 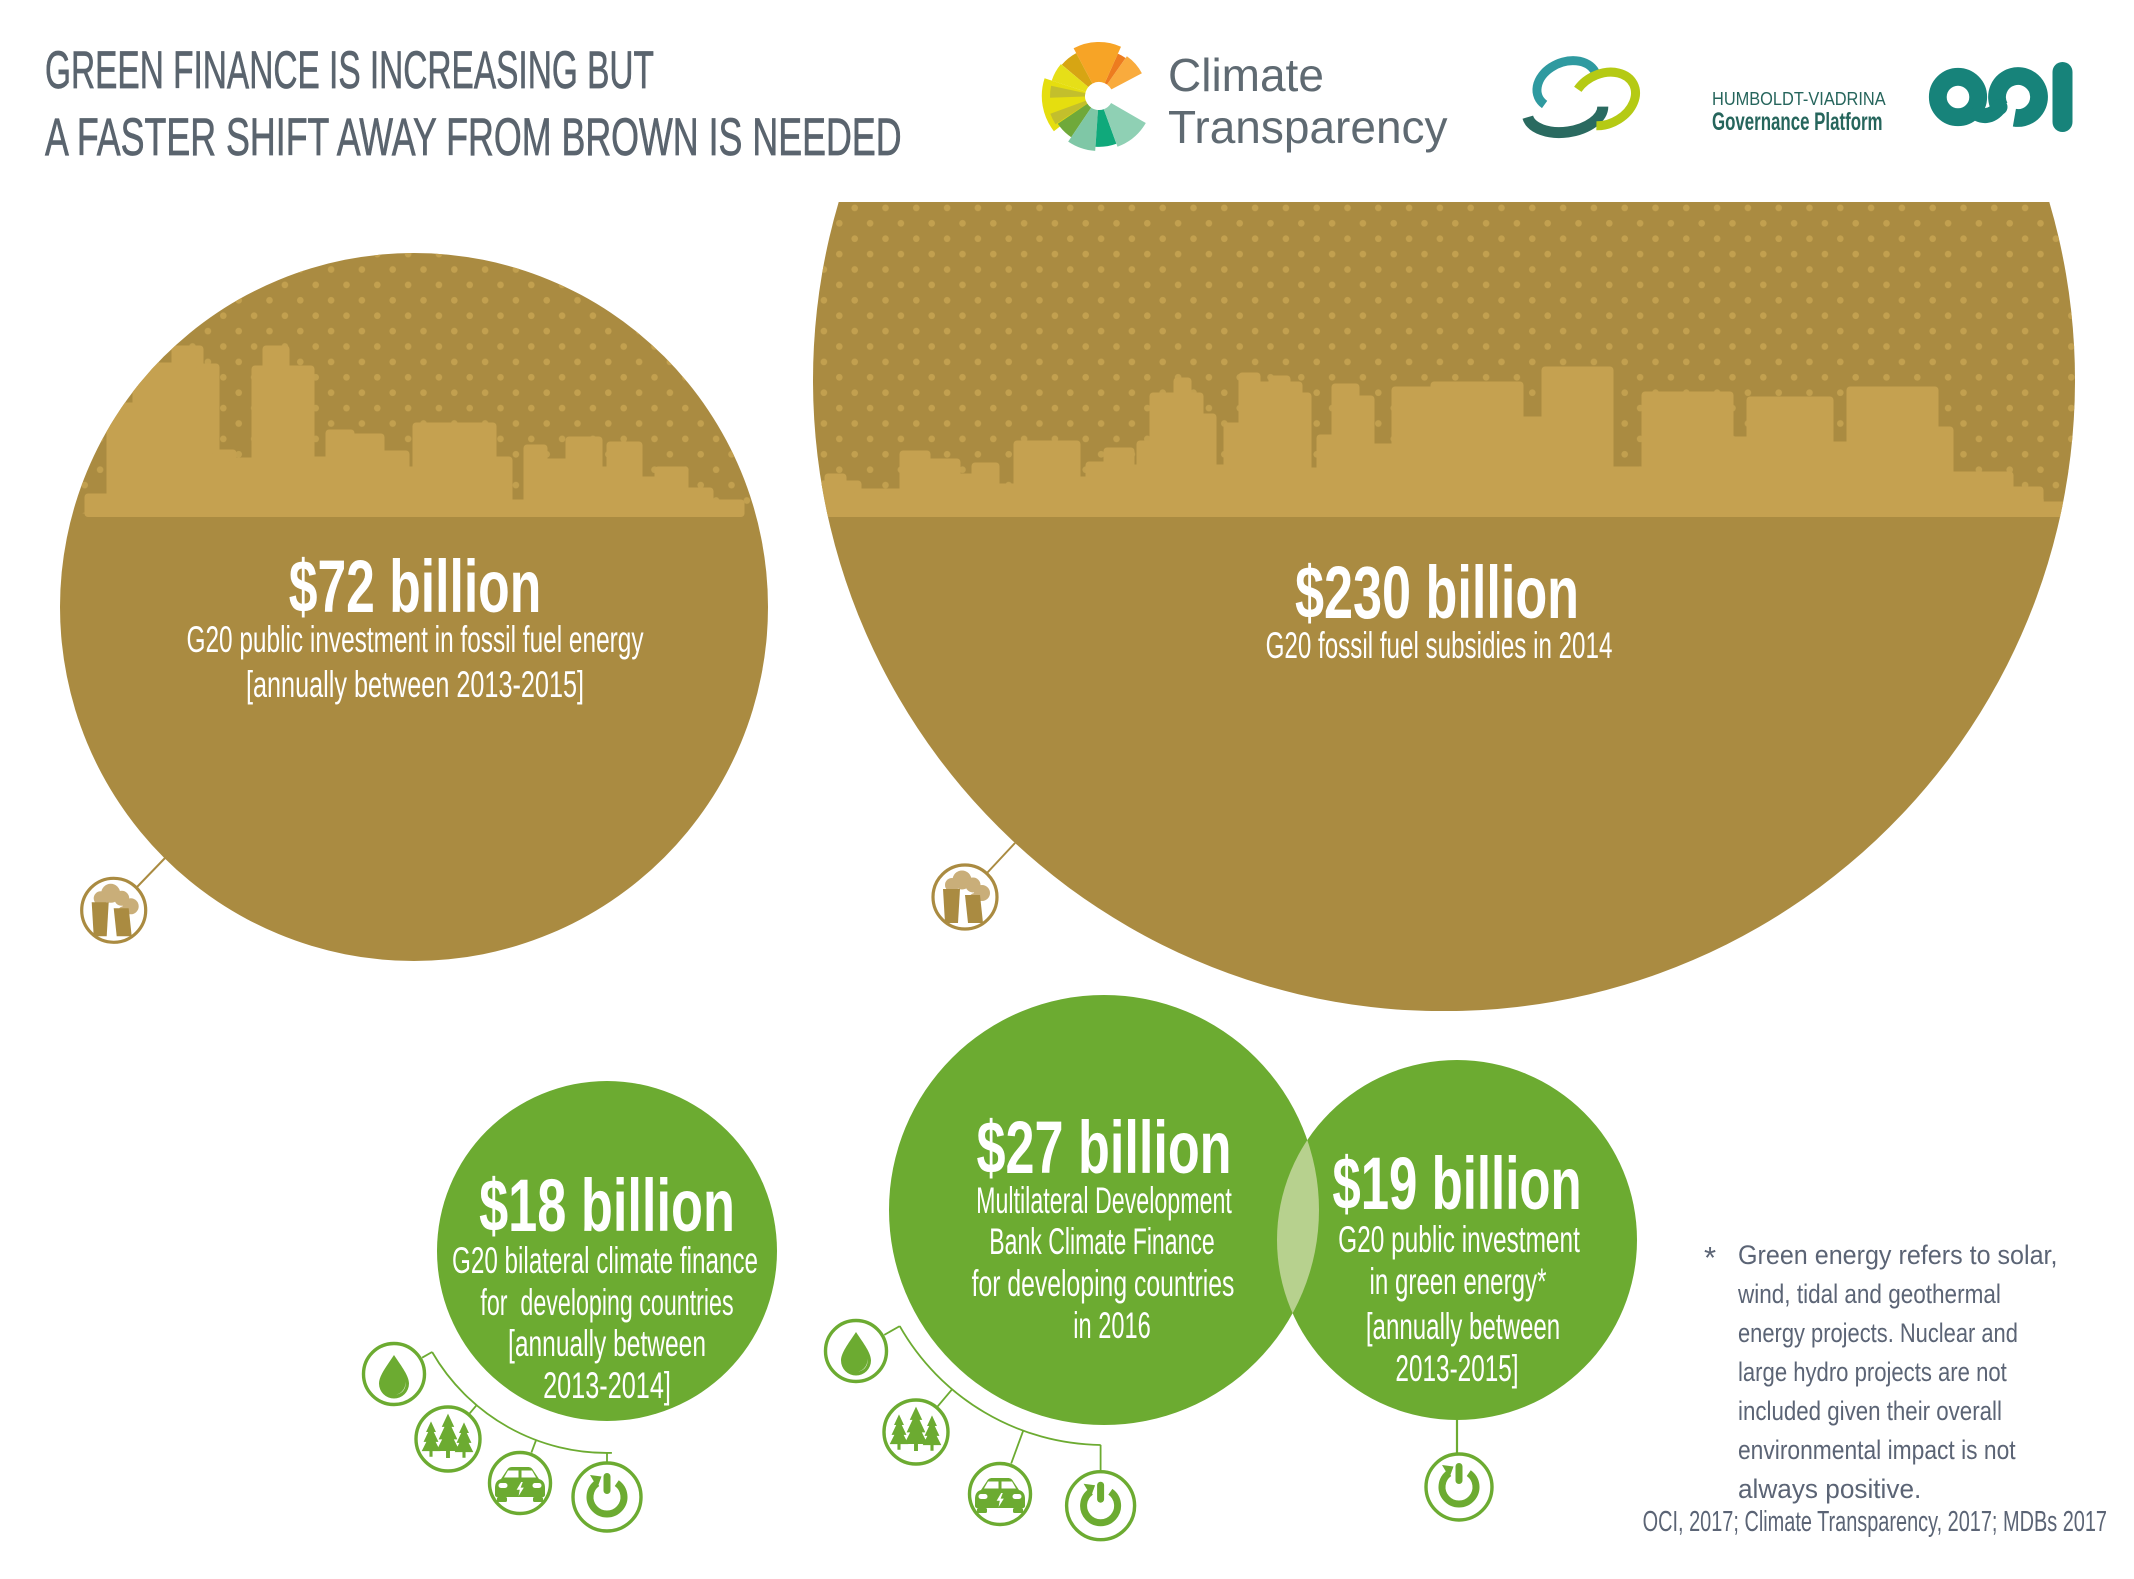 I want to click on svg-text: $230 billion, so click(x=1437, y=592).